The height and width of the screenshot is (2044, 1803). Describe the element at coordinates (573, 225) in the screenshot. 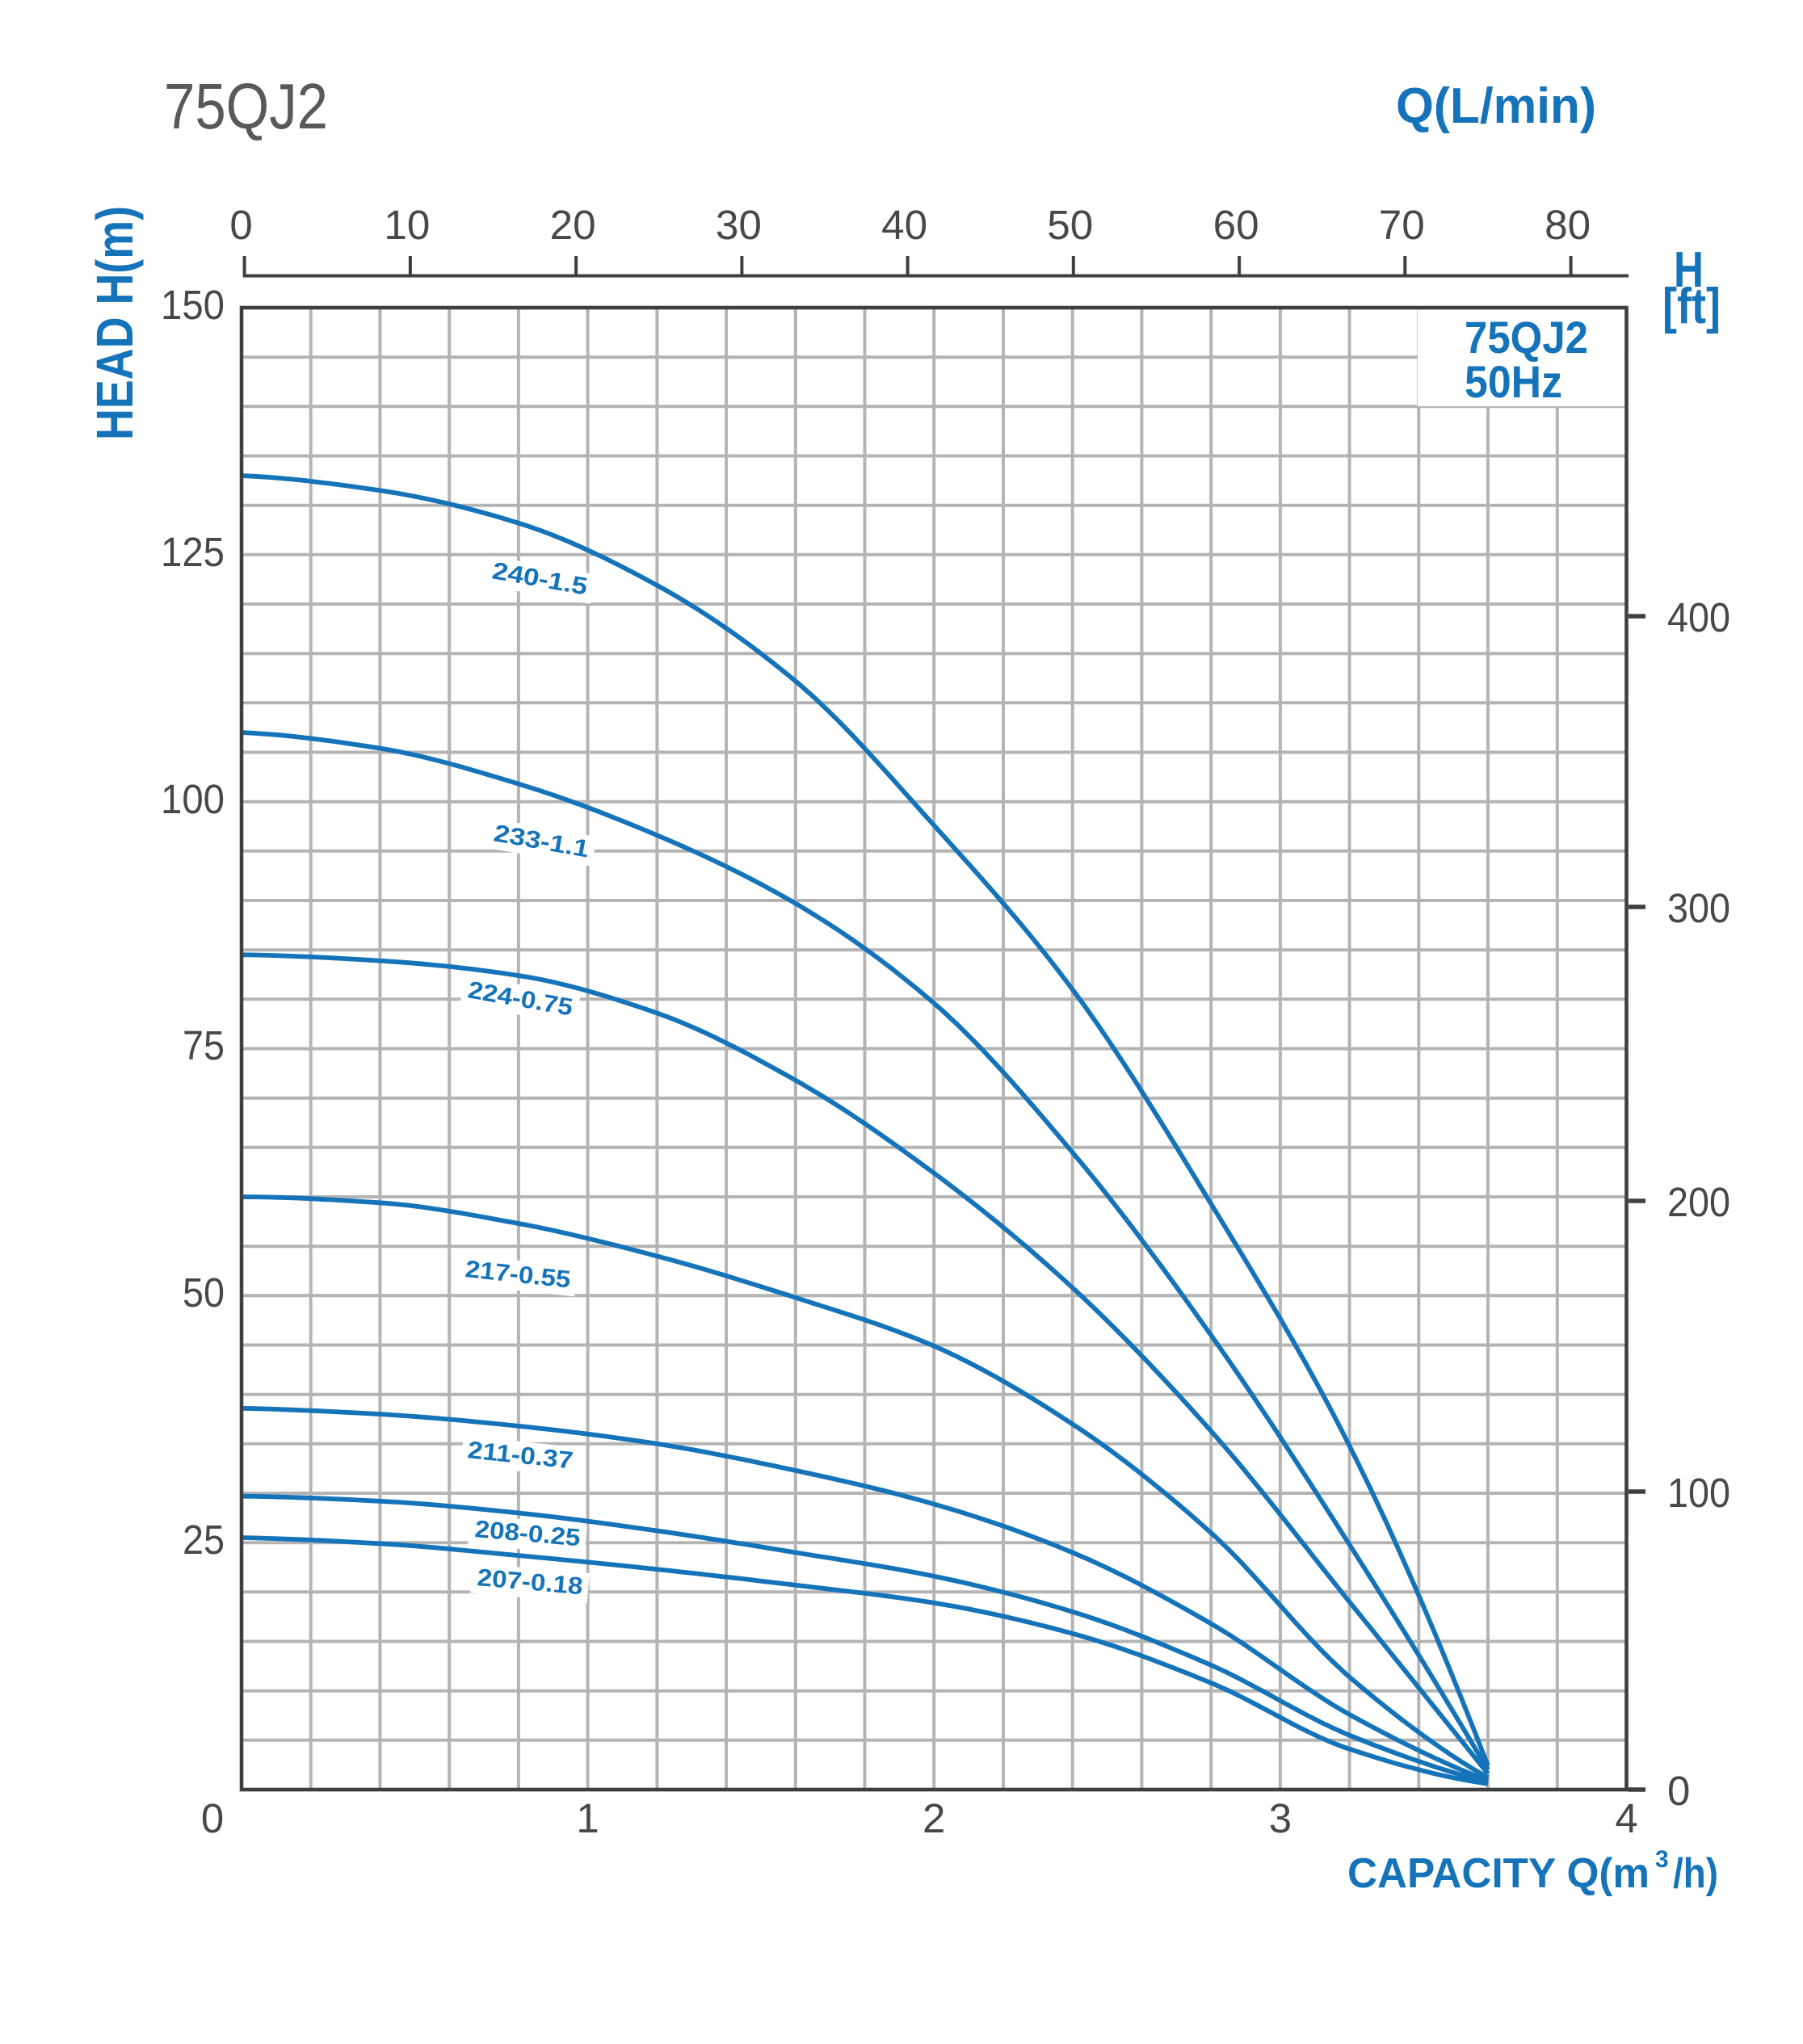

I see `svg-text: 20` at that location.